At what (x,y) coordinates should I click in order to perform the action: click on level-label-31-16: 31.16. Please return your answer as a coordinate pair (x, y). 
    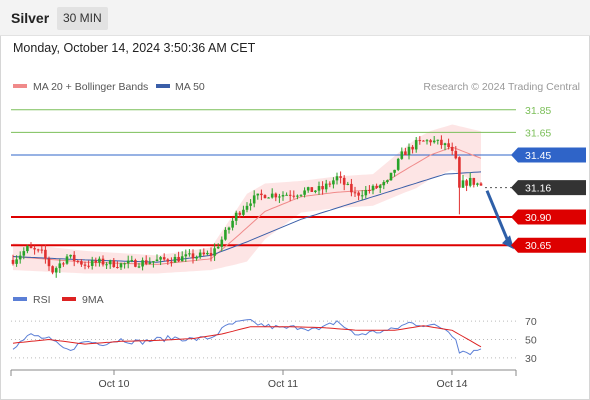
    Looking at the image, I should click on (538, 189).